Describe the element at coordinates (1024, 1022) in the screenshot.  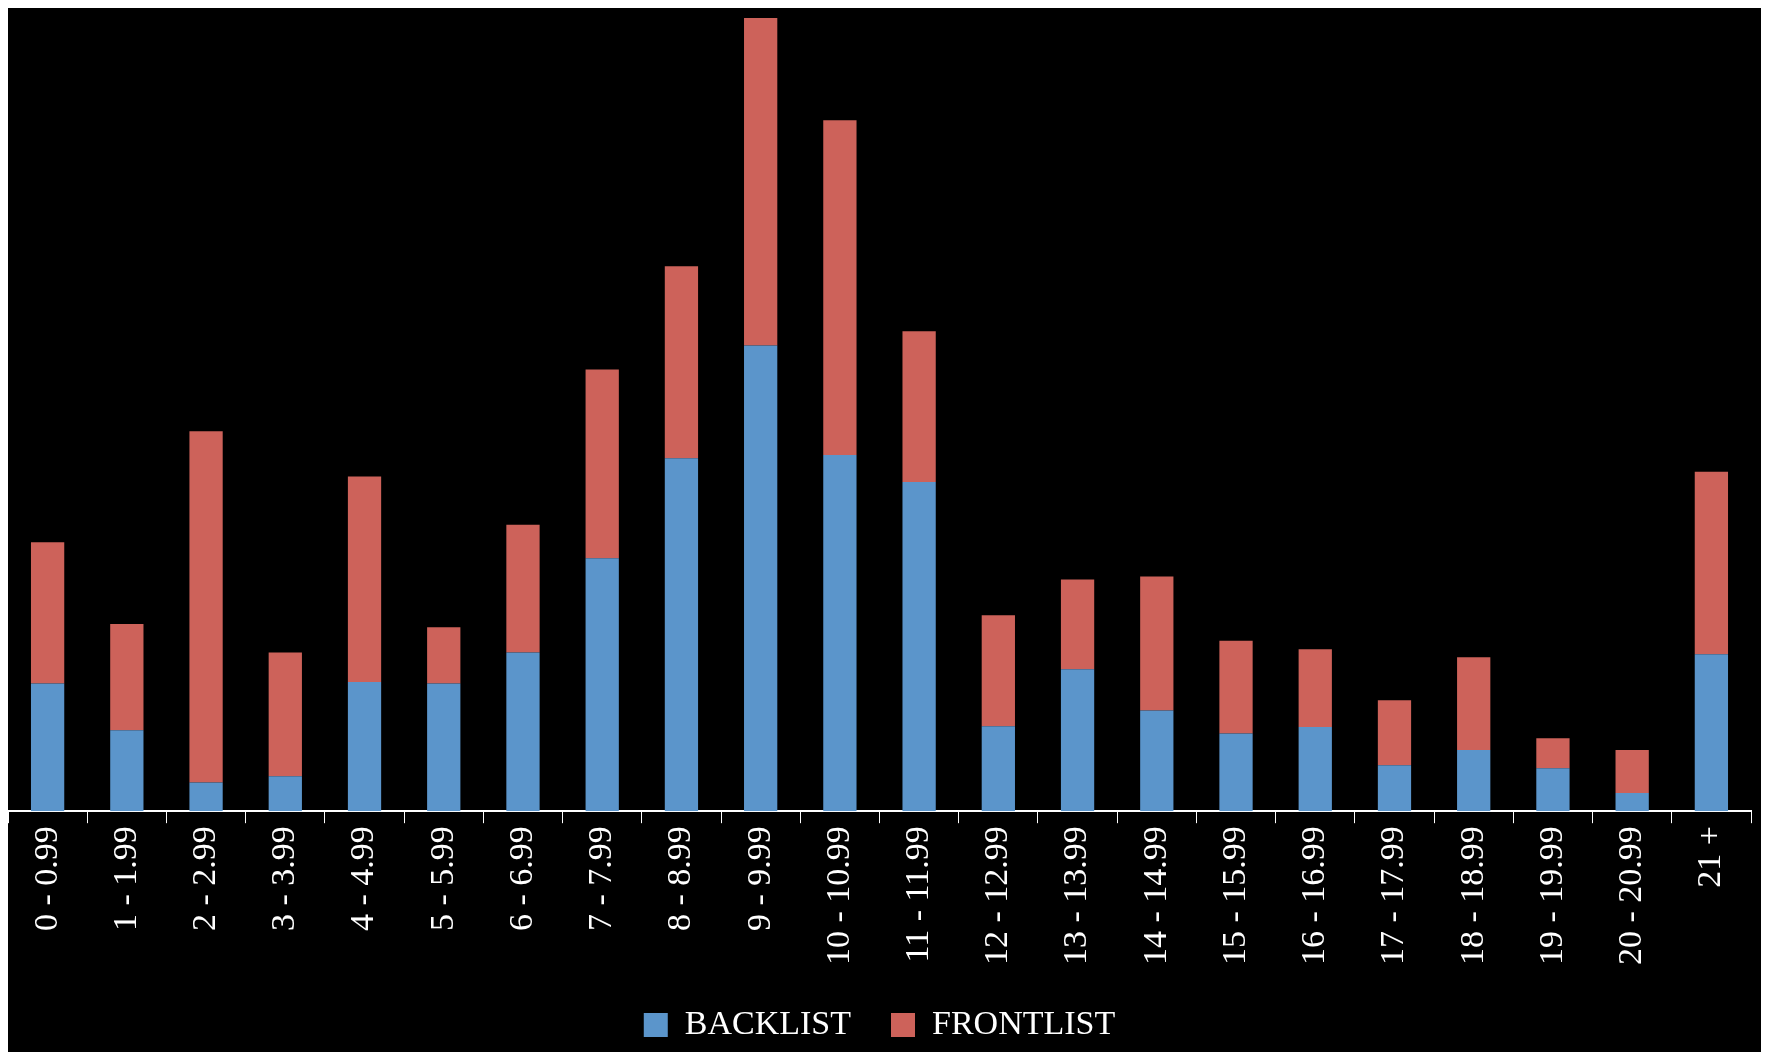
I see `legend-label: FRONTLIST` at that location.